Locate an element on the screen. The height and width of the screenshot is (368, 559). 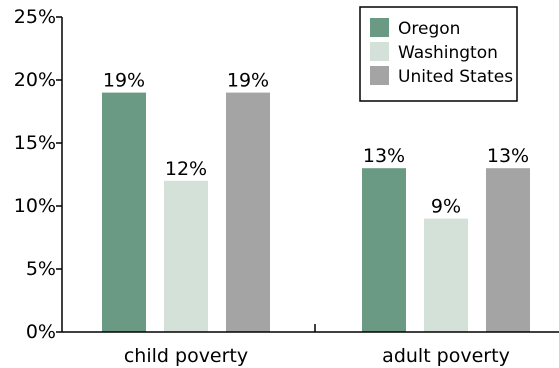
legend-label: Oregon is located at coordinates (429, 29).